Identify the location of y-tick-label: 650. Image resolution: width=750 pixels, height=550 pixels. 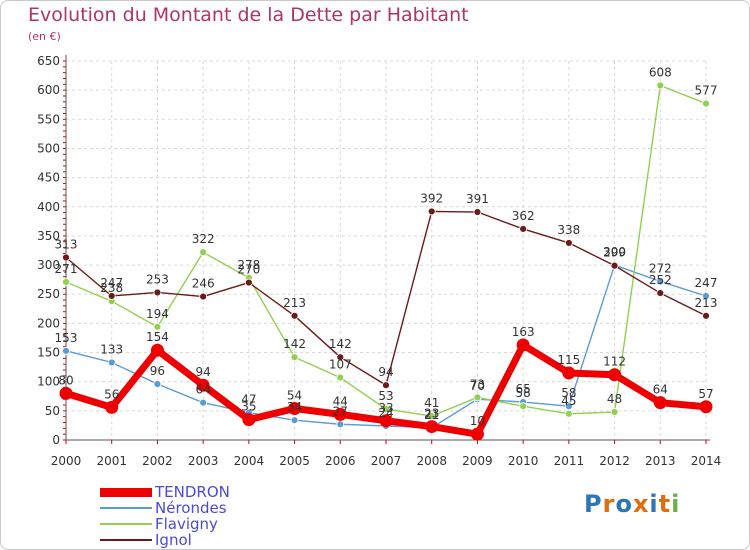
(48, 61).